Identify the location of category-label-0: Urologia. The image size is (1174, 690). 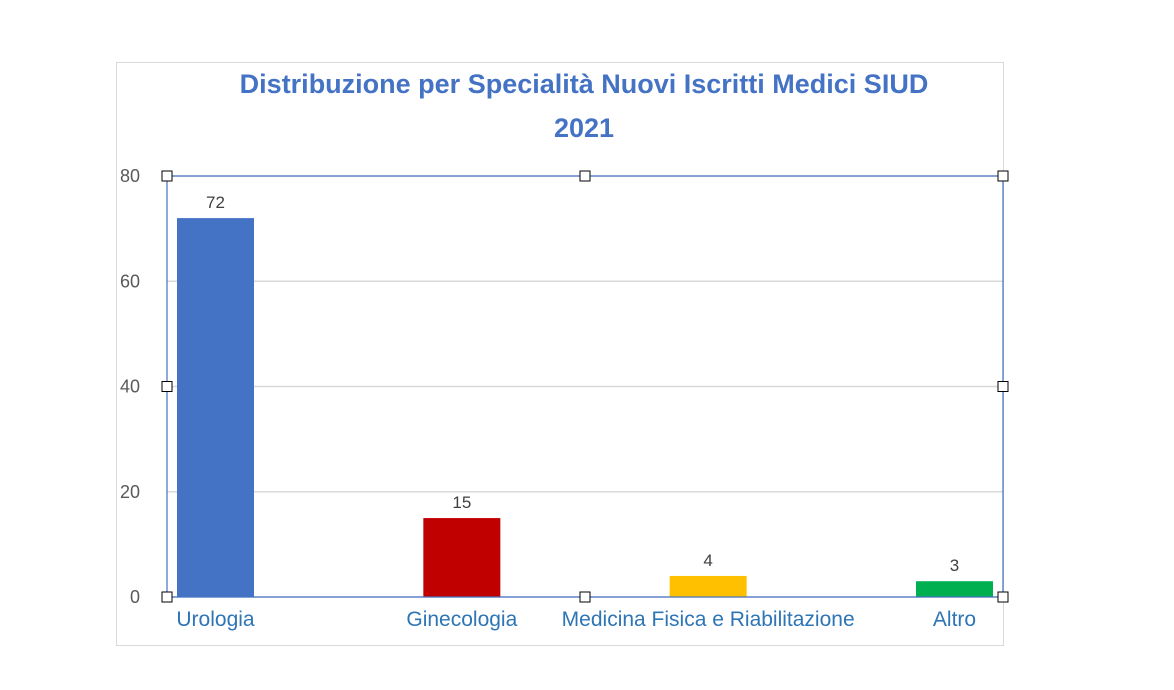
(215, 619).